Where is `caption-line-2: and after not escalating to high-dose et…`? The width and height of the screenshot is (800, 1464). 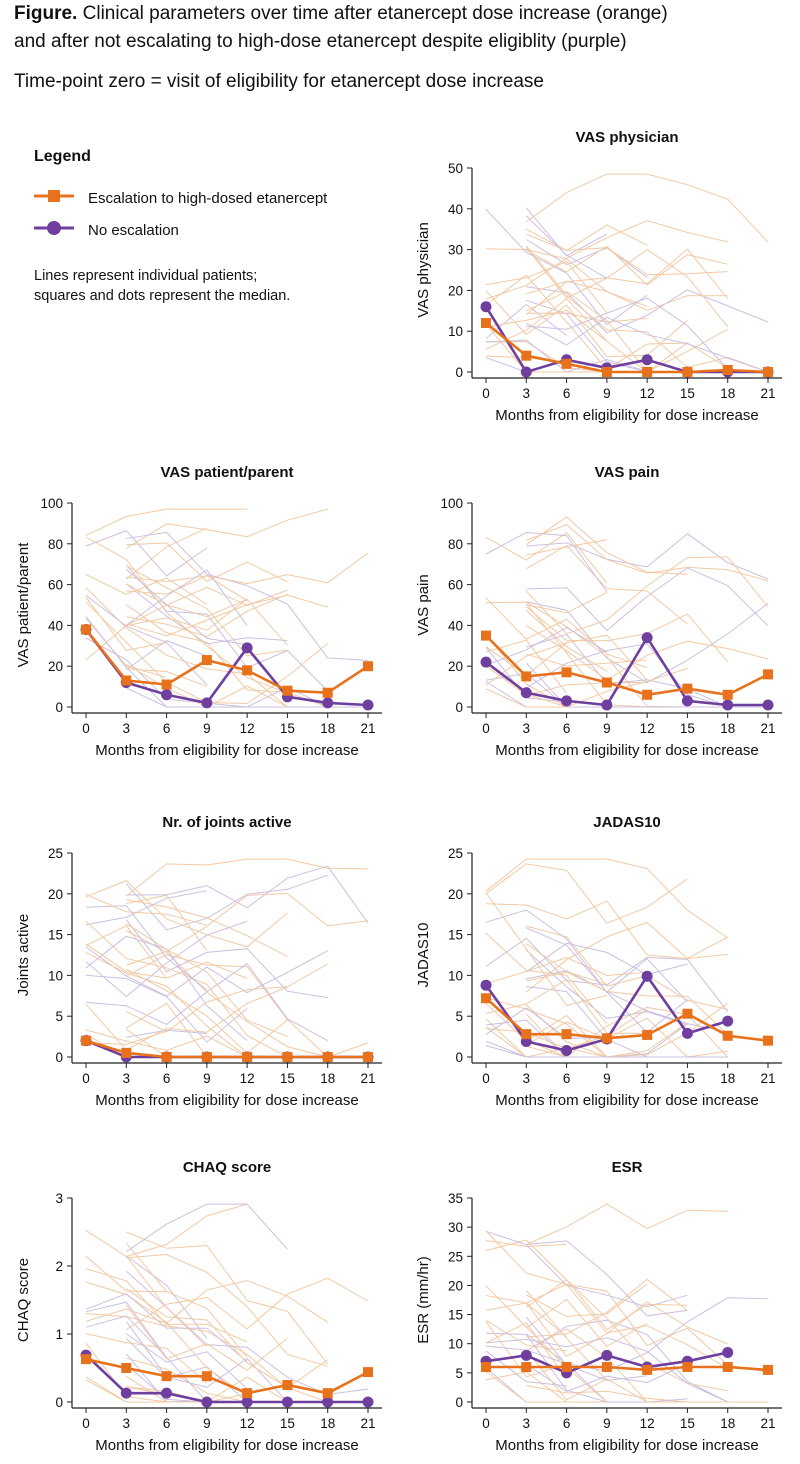 caption-line-2: and after not escalating to high-dose et… is located at coordinates (320, 41).